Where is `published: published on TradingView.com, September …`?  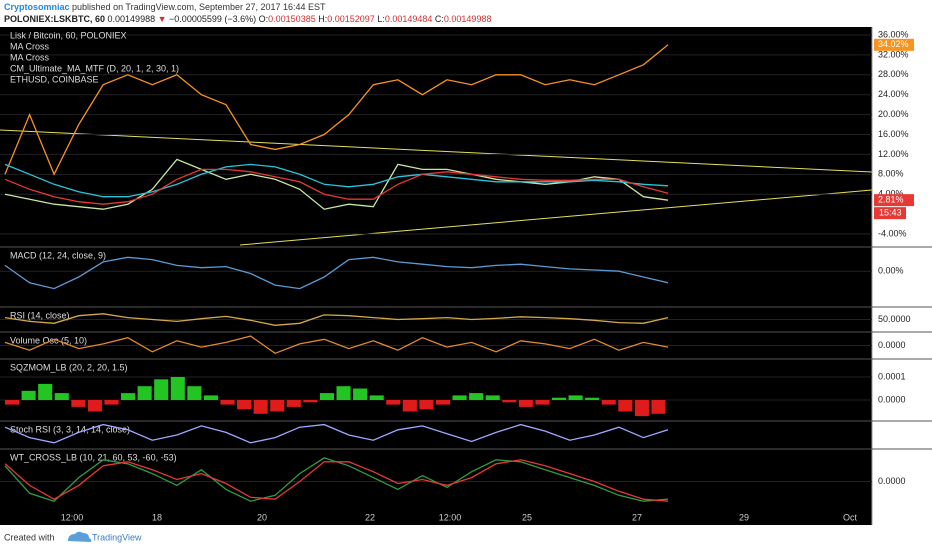 published: published on TradingView.com, September … is located at coordinates (199, 7).